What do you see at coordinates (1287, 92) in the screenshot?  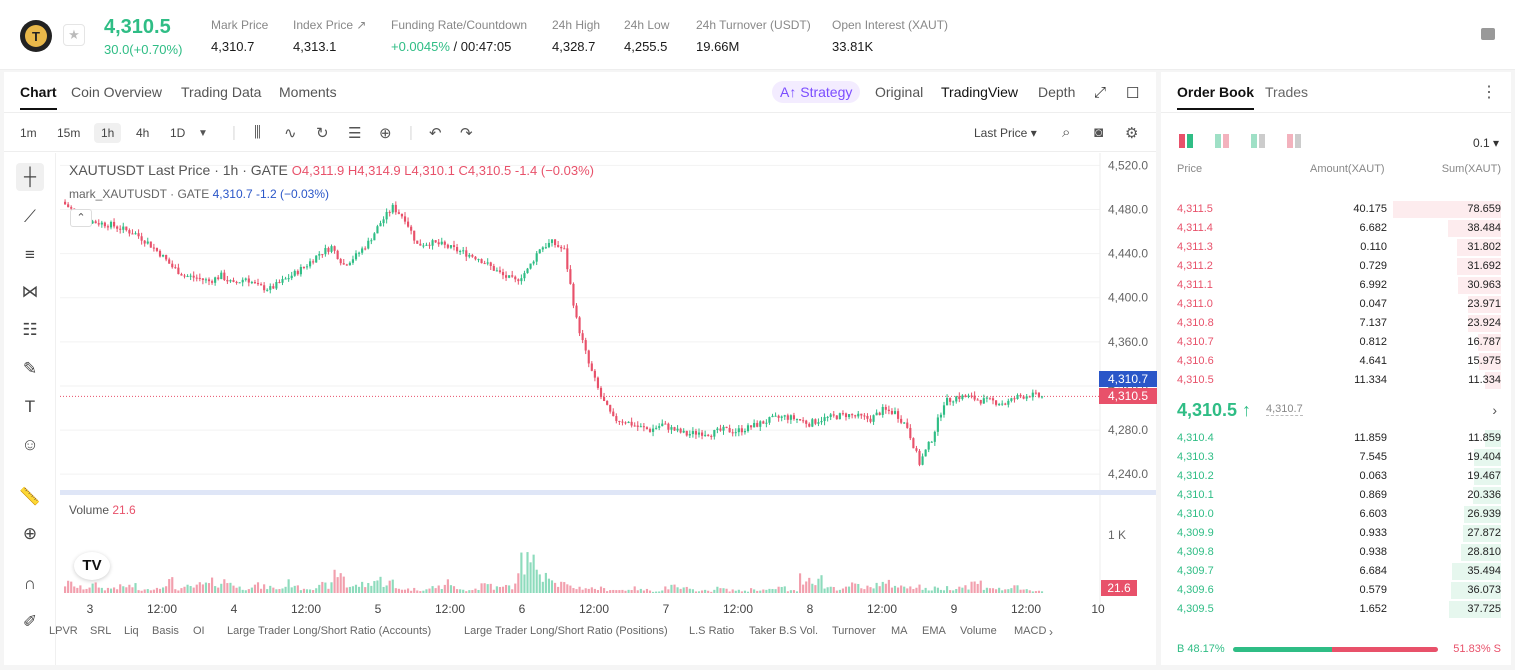 I see `tab-trades: Trades` at bounding box center [1287, 92].